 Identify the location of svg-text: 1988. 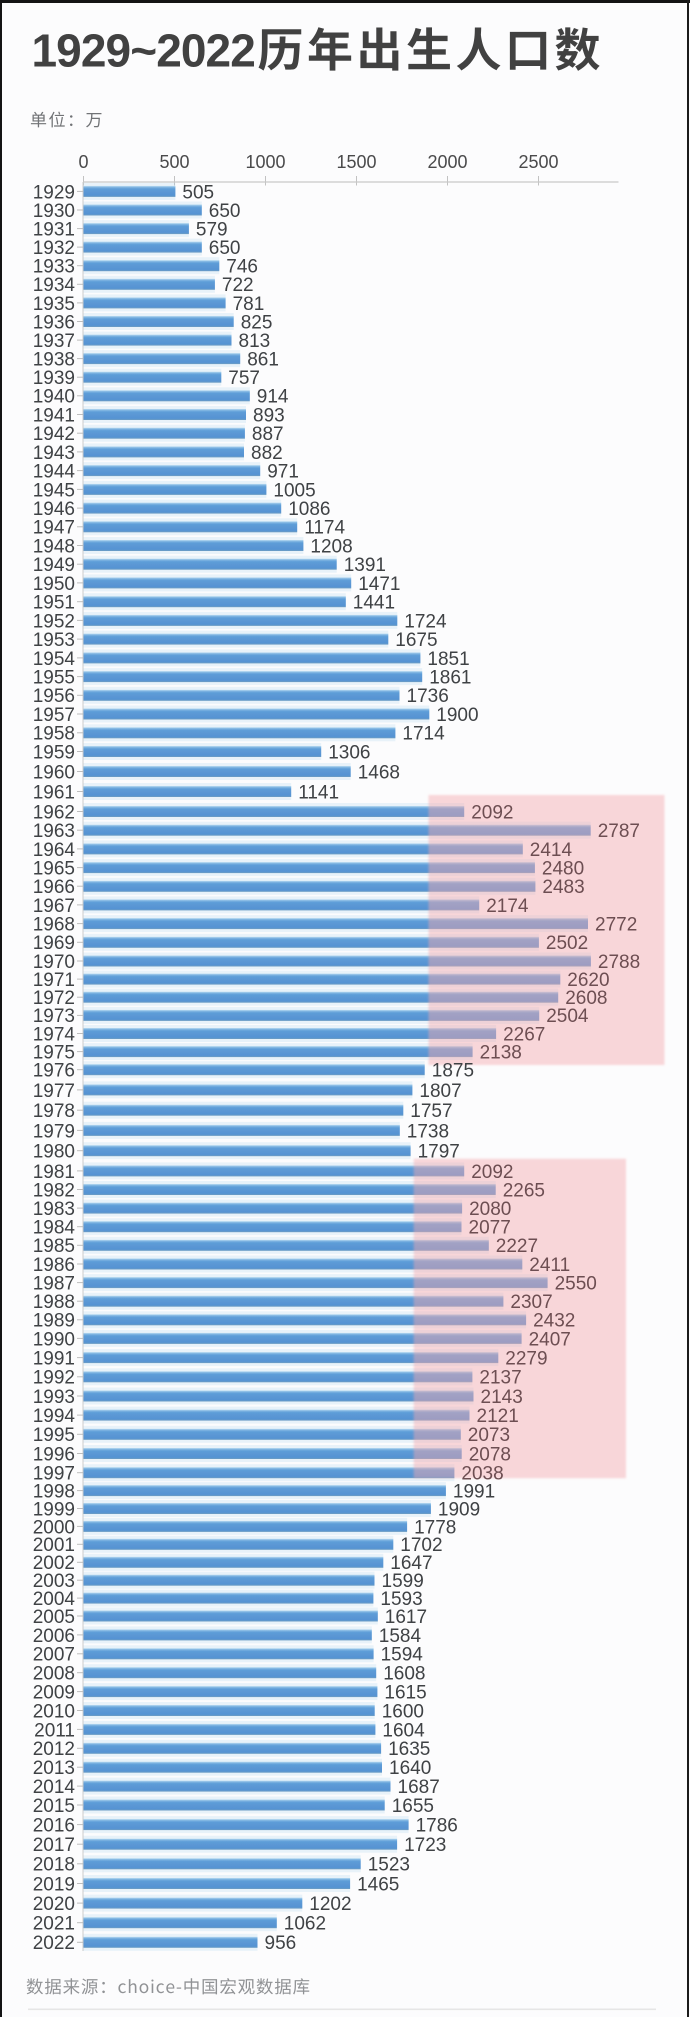
(54, 1302).